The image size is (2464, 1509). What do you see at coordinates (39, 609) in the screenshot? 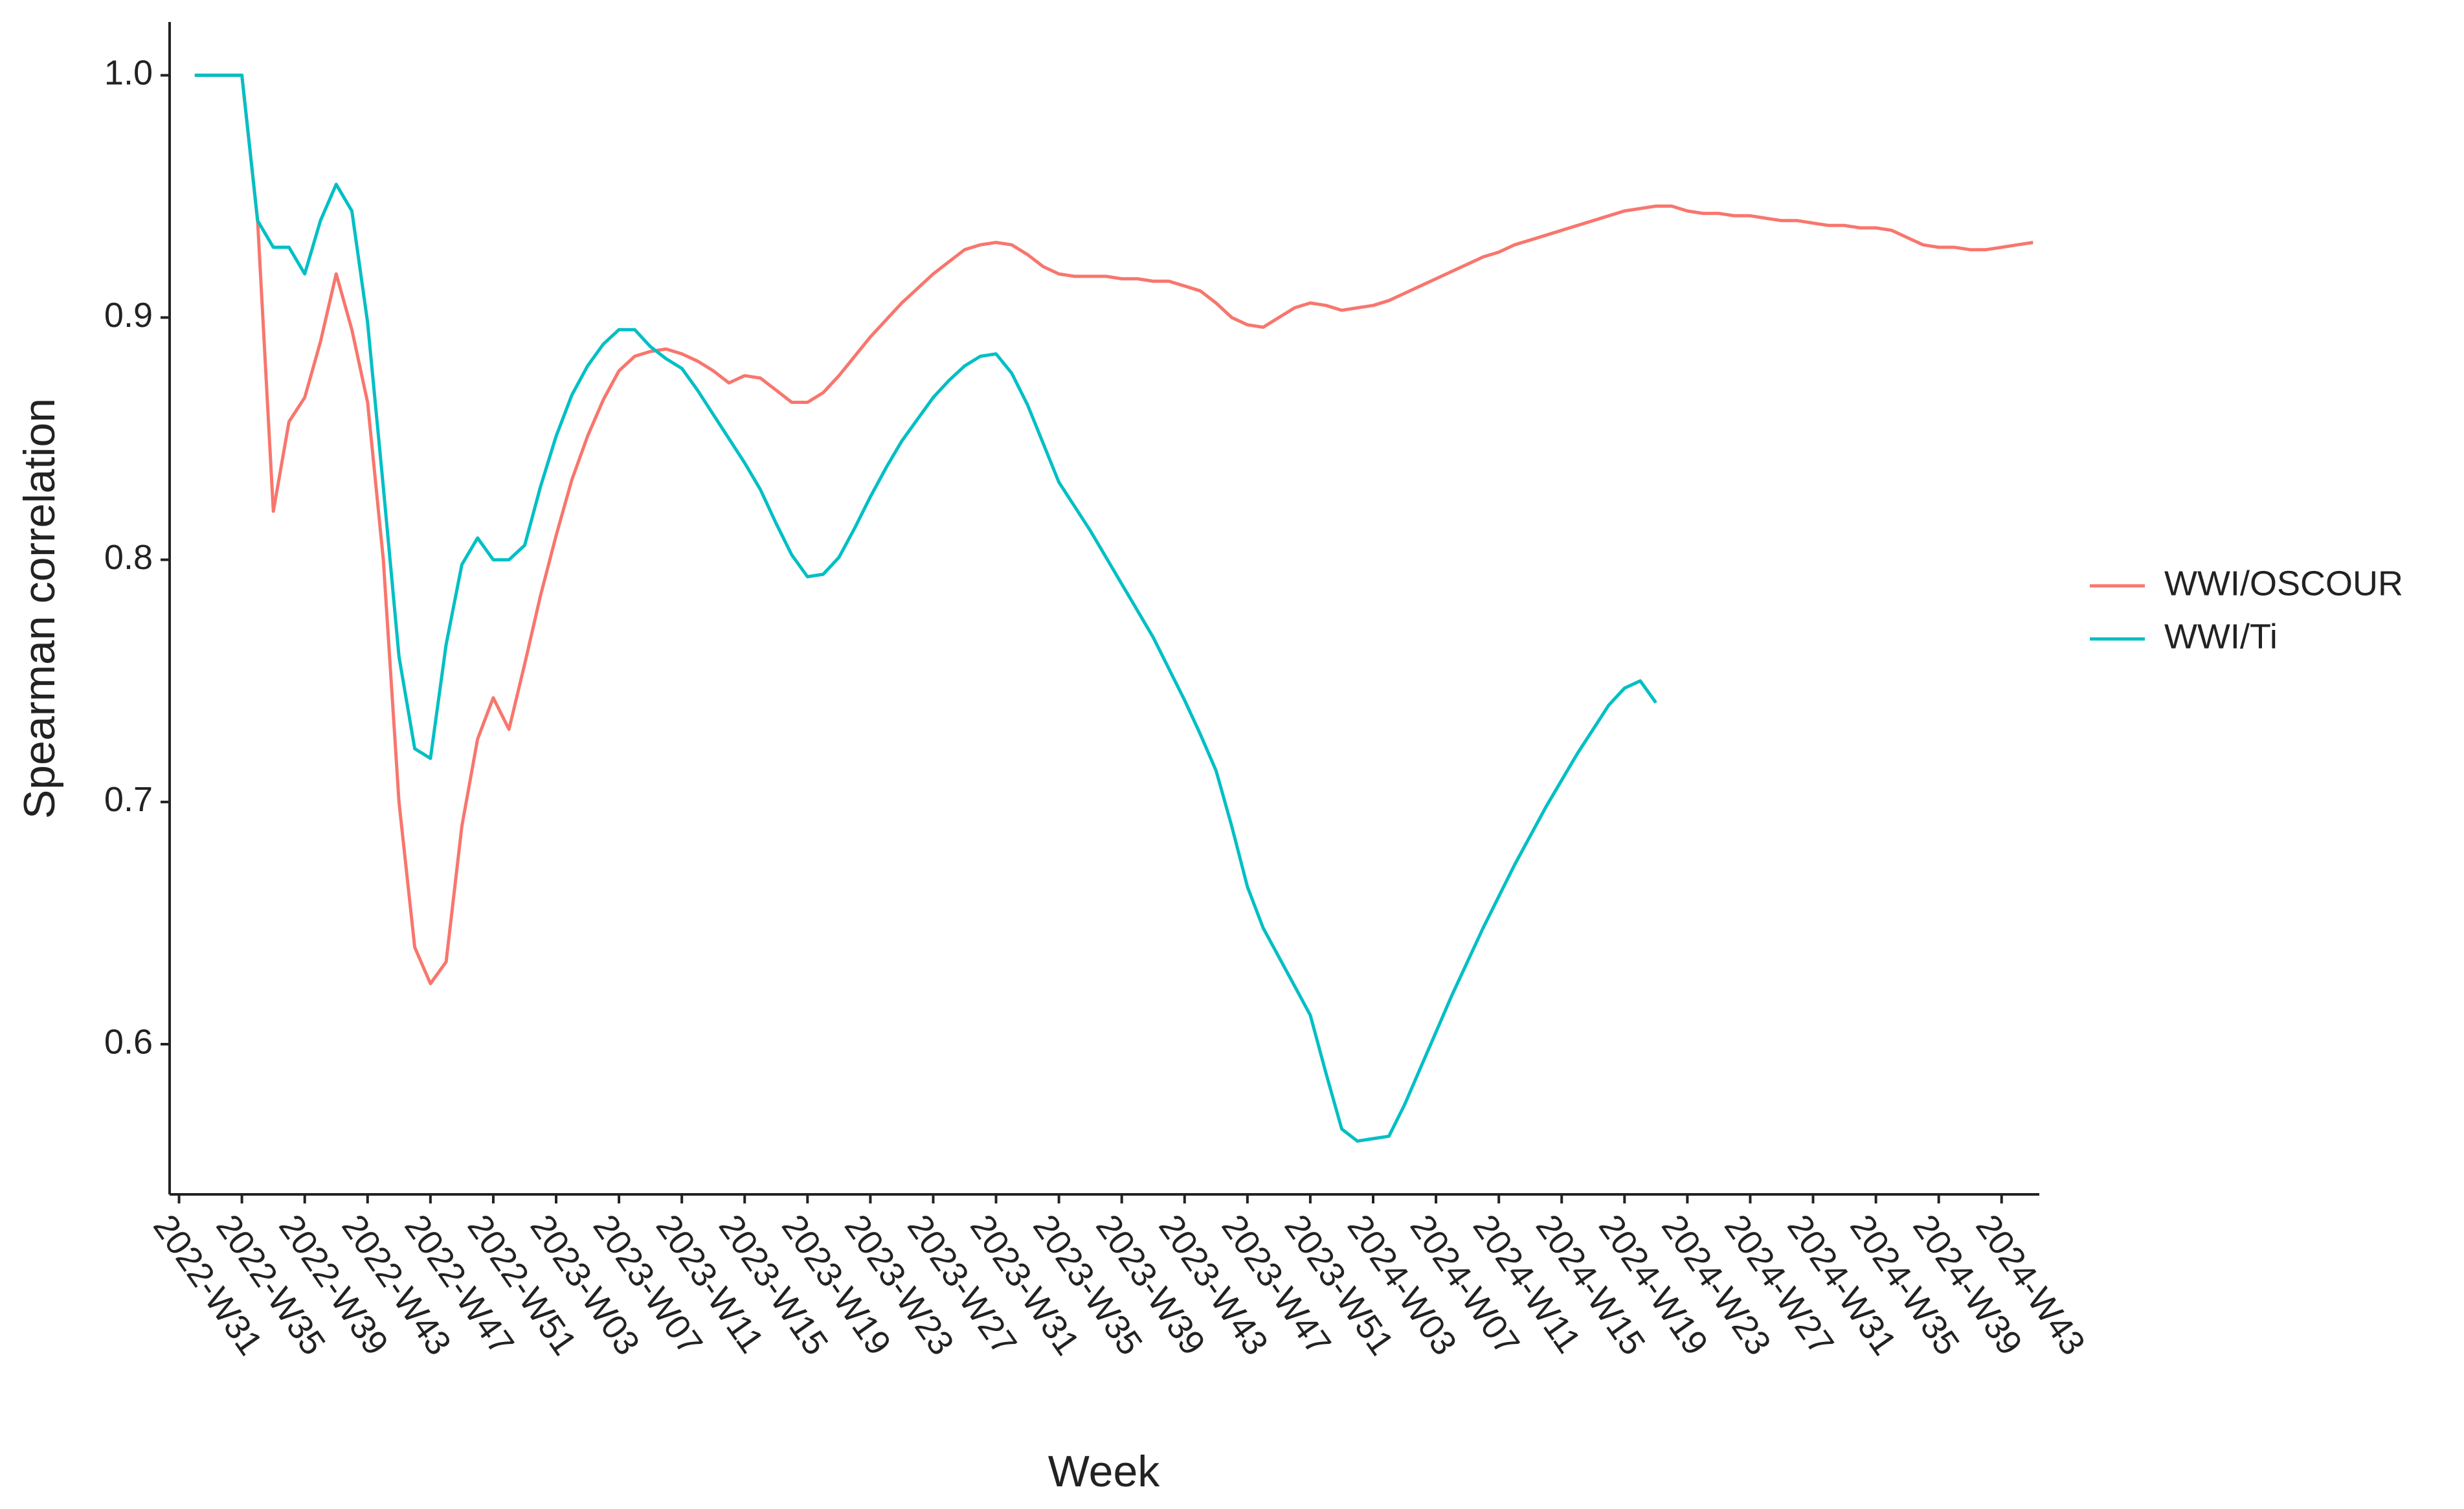
I see `y-axis-title: Spearman correlation` at bounding box center [39, 609].